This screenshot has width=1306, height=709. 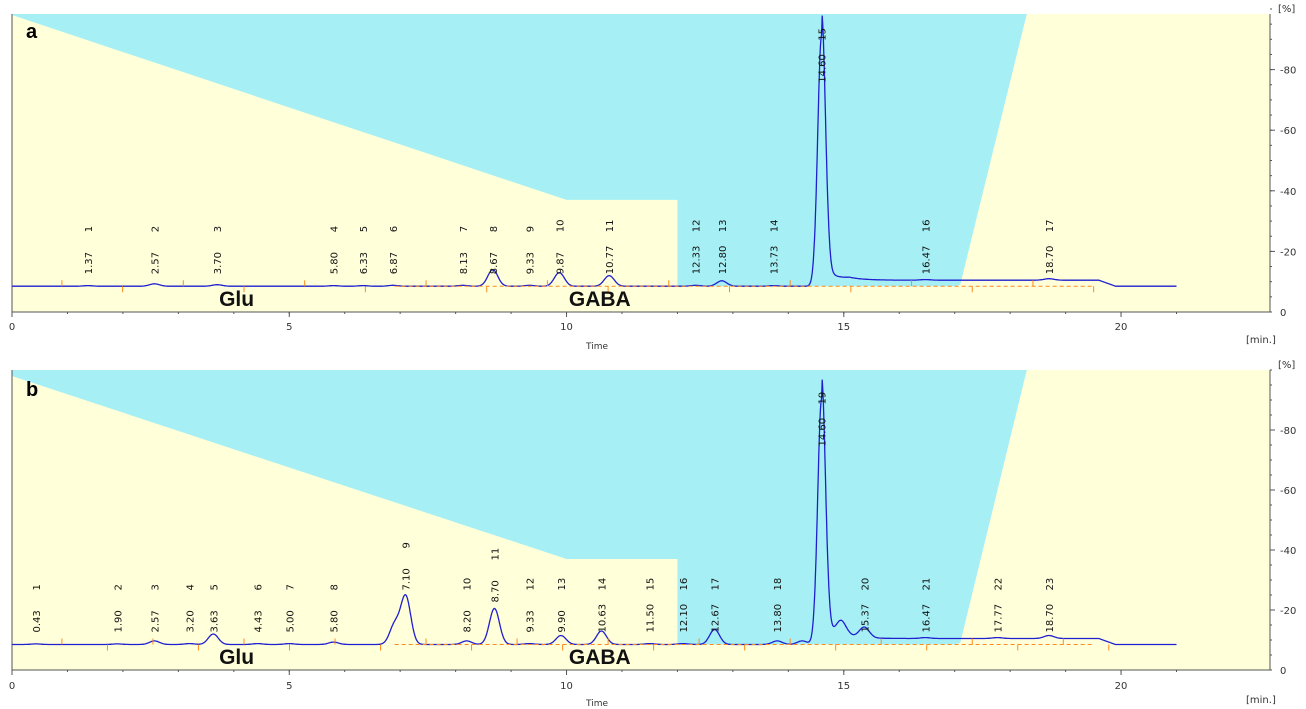 I want to click on peak-retention-time: 11.50, so click(x=651, y=618).